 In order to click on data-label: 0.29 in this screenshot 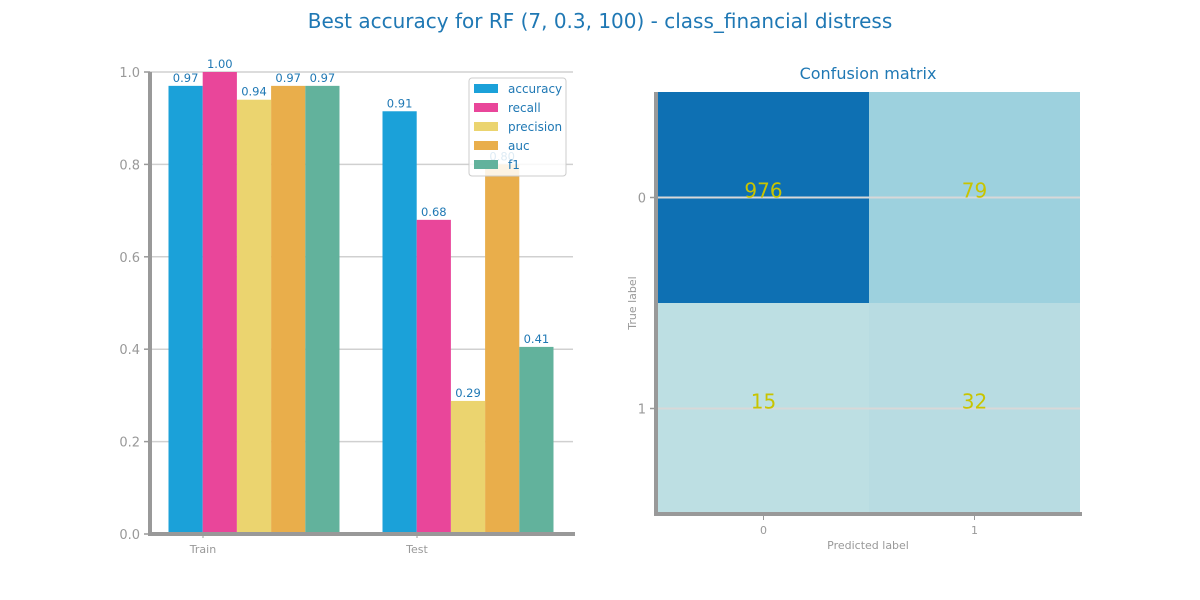, I will do `click(468, 393)`.